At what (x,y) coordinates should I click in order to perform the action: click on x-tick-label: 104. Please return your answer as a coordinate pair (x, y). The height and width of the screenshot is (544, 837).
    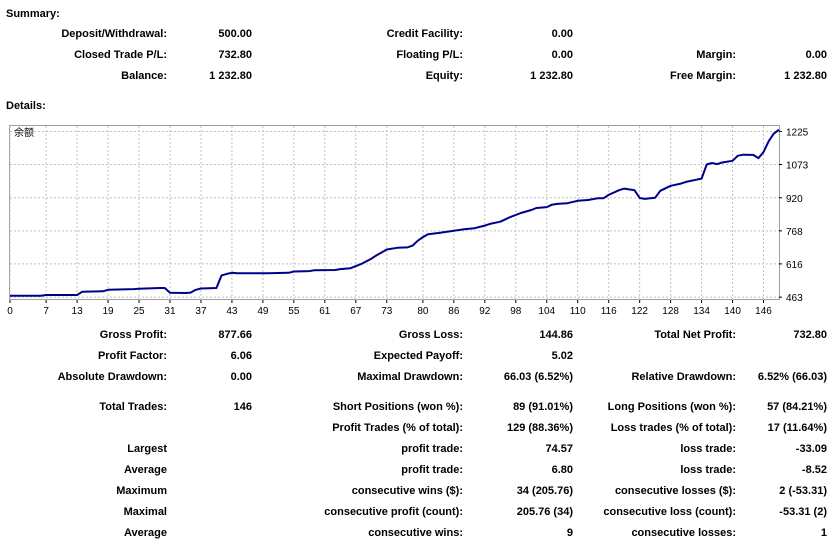
    Looking at the image, I should click on (546, 311).